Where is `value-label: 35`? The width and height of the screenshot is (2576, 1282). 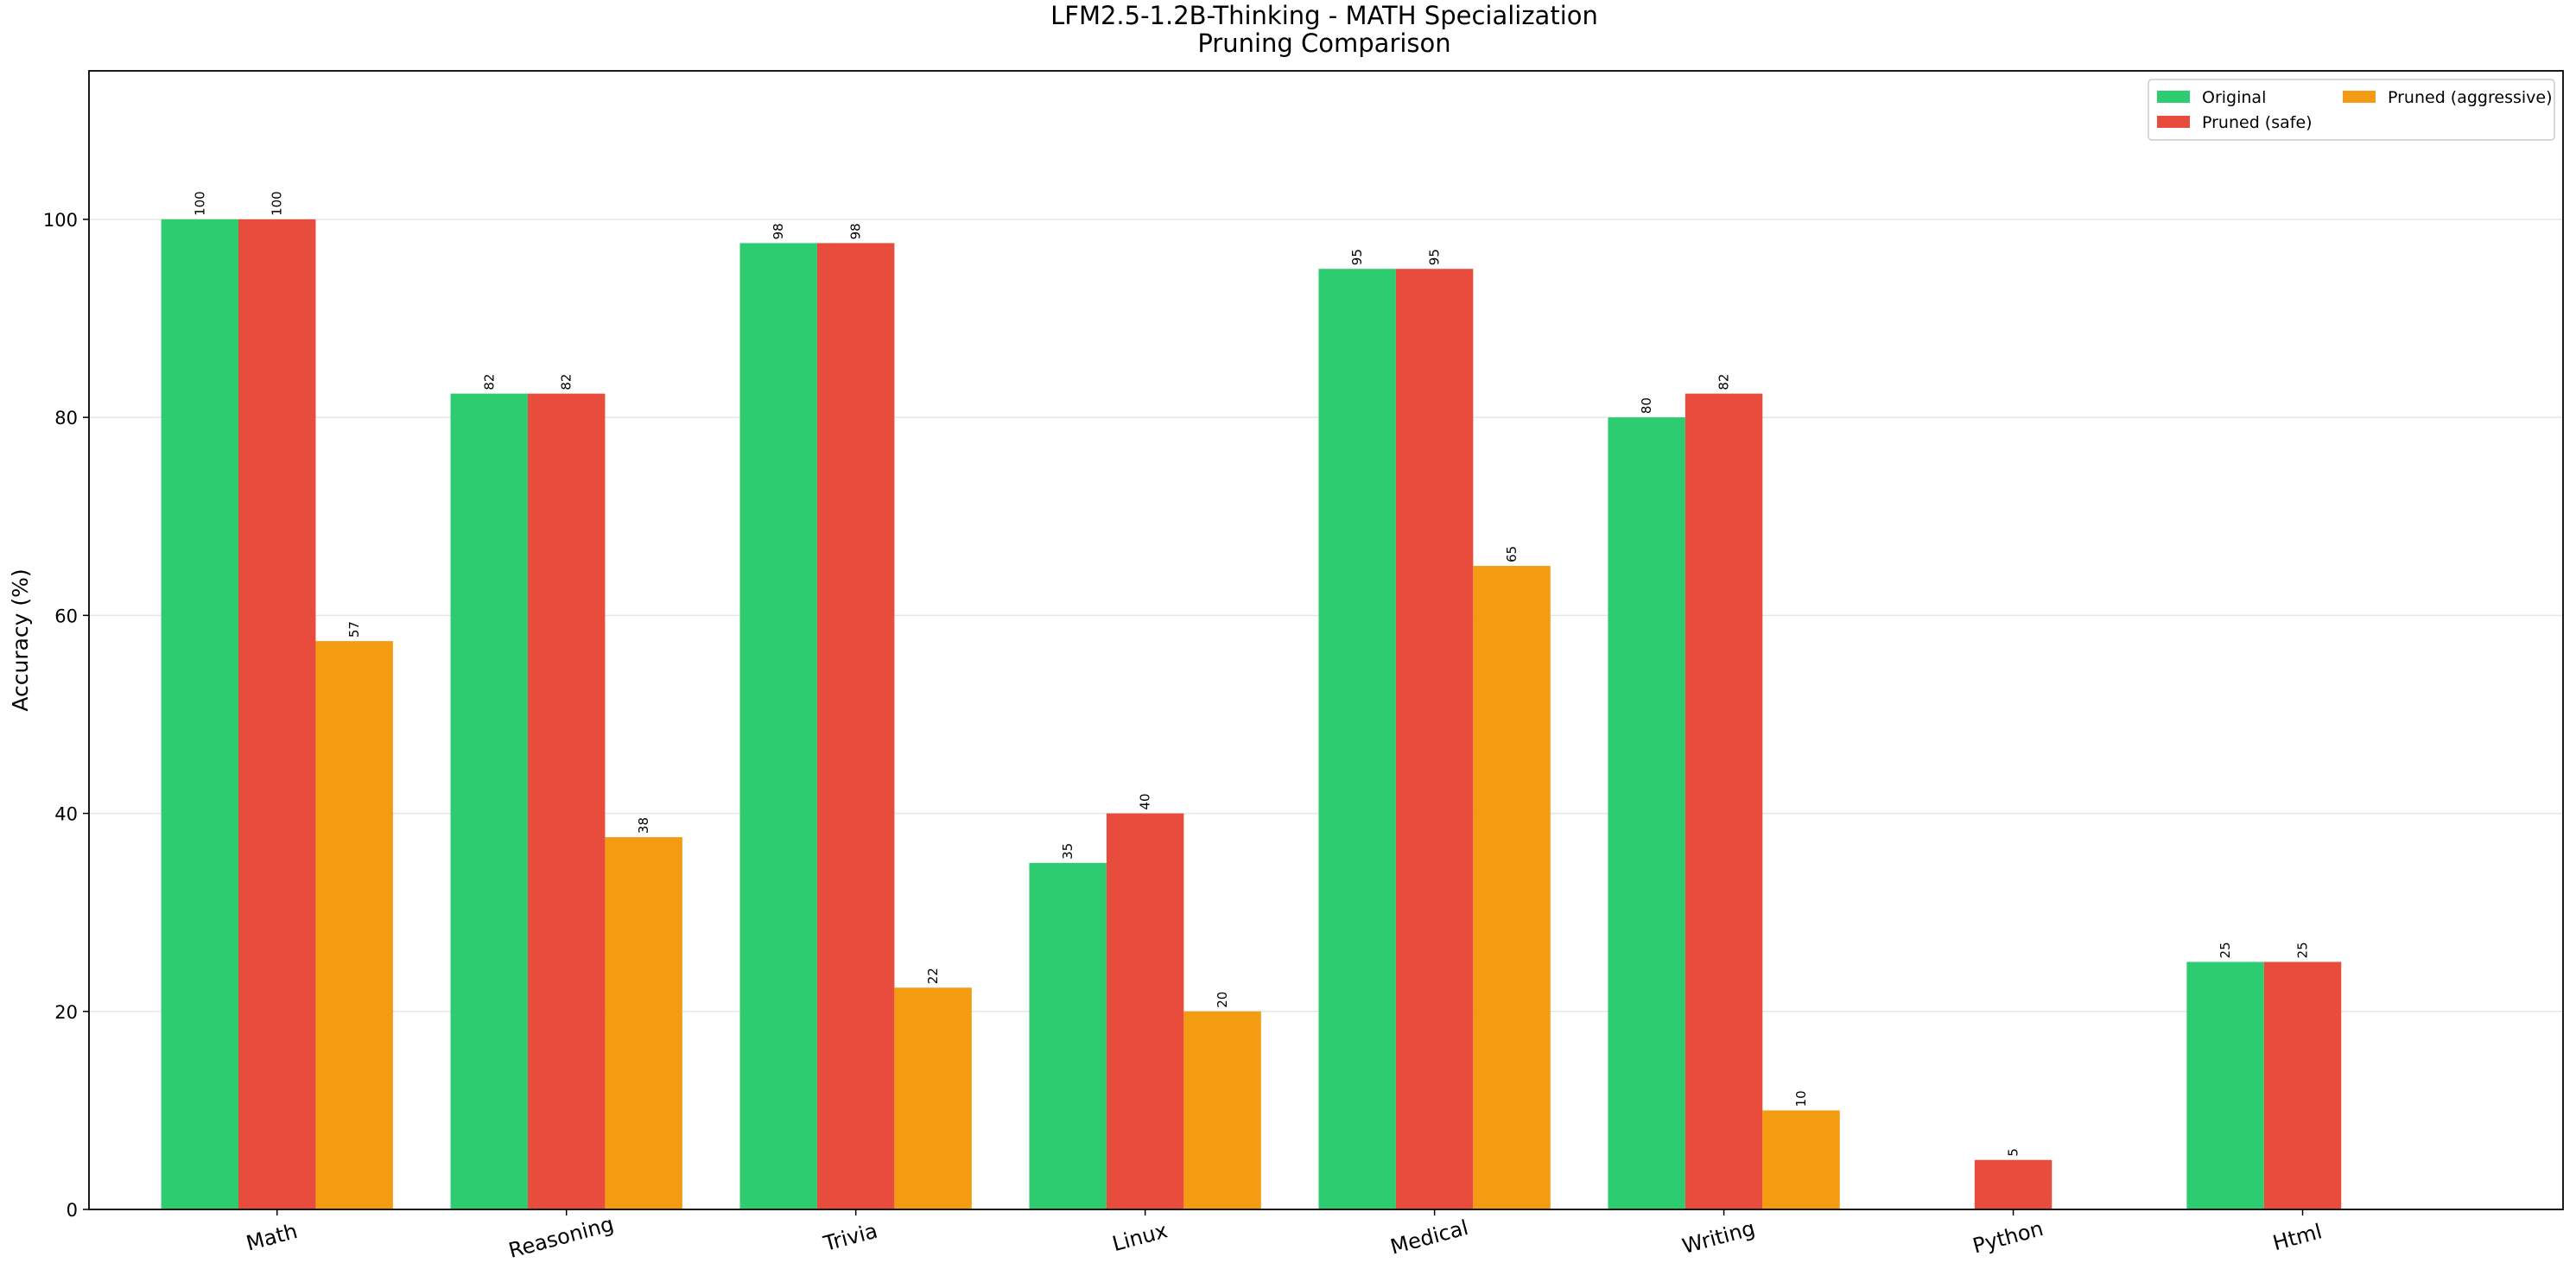
value-label: 35 is located at coordinates (1067, 852).